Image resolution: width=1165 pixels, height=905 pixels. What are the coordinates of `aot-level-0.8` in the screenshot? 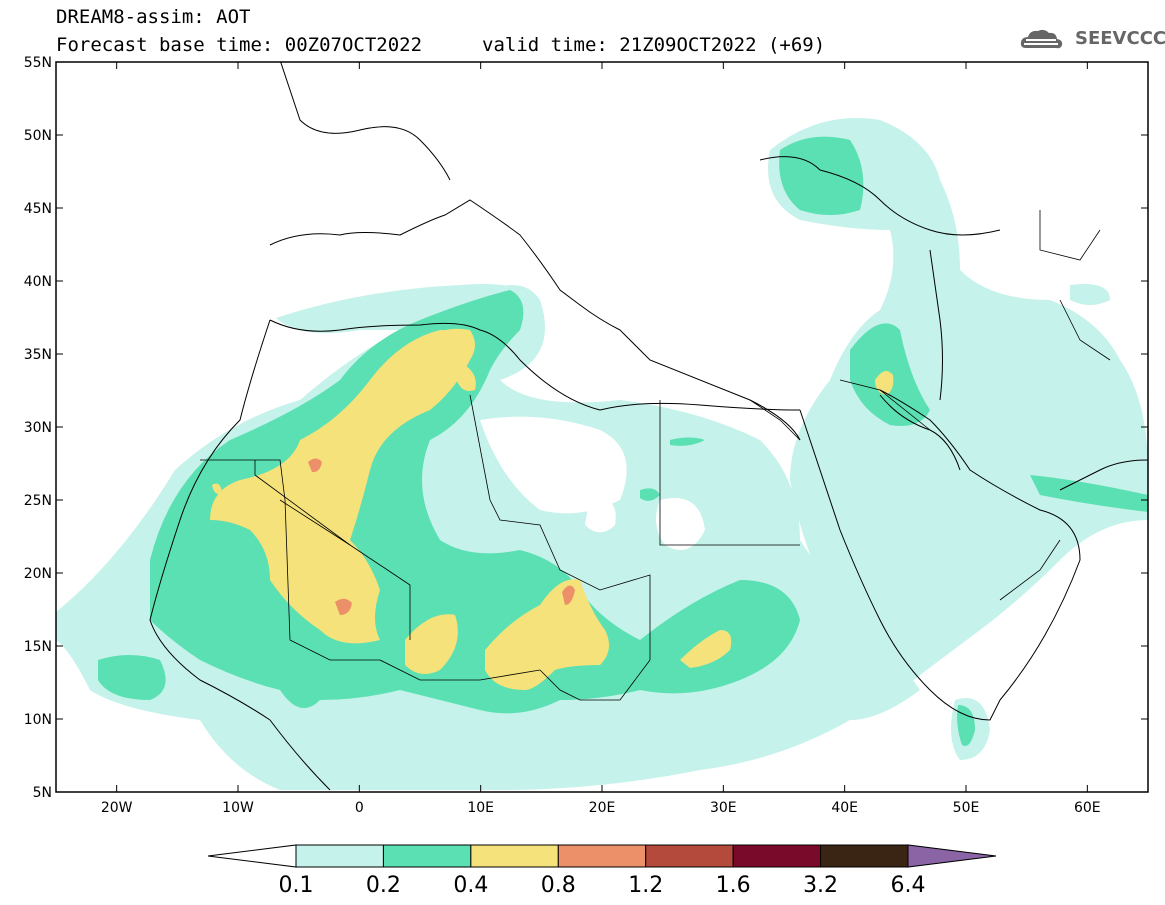 It's located at (441, 536).